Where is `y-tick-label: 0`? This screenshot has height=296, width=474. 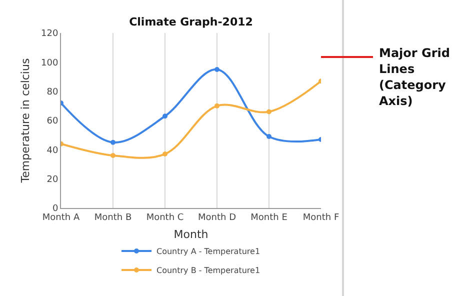 y-tick-label: 0 is located at coordinates (55, 209).